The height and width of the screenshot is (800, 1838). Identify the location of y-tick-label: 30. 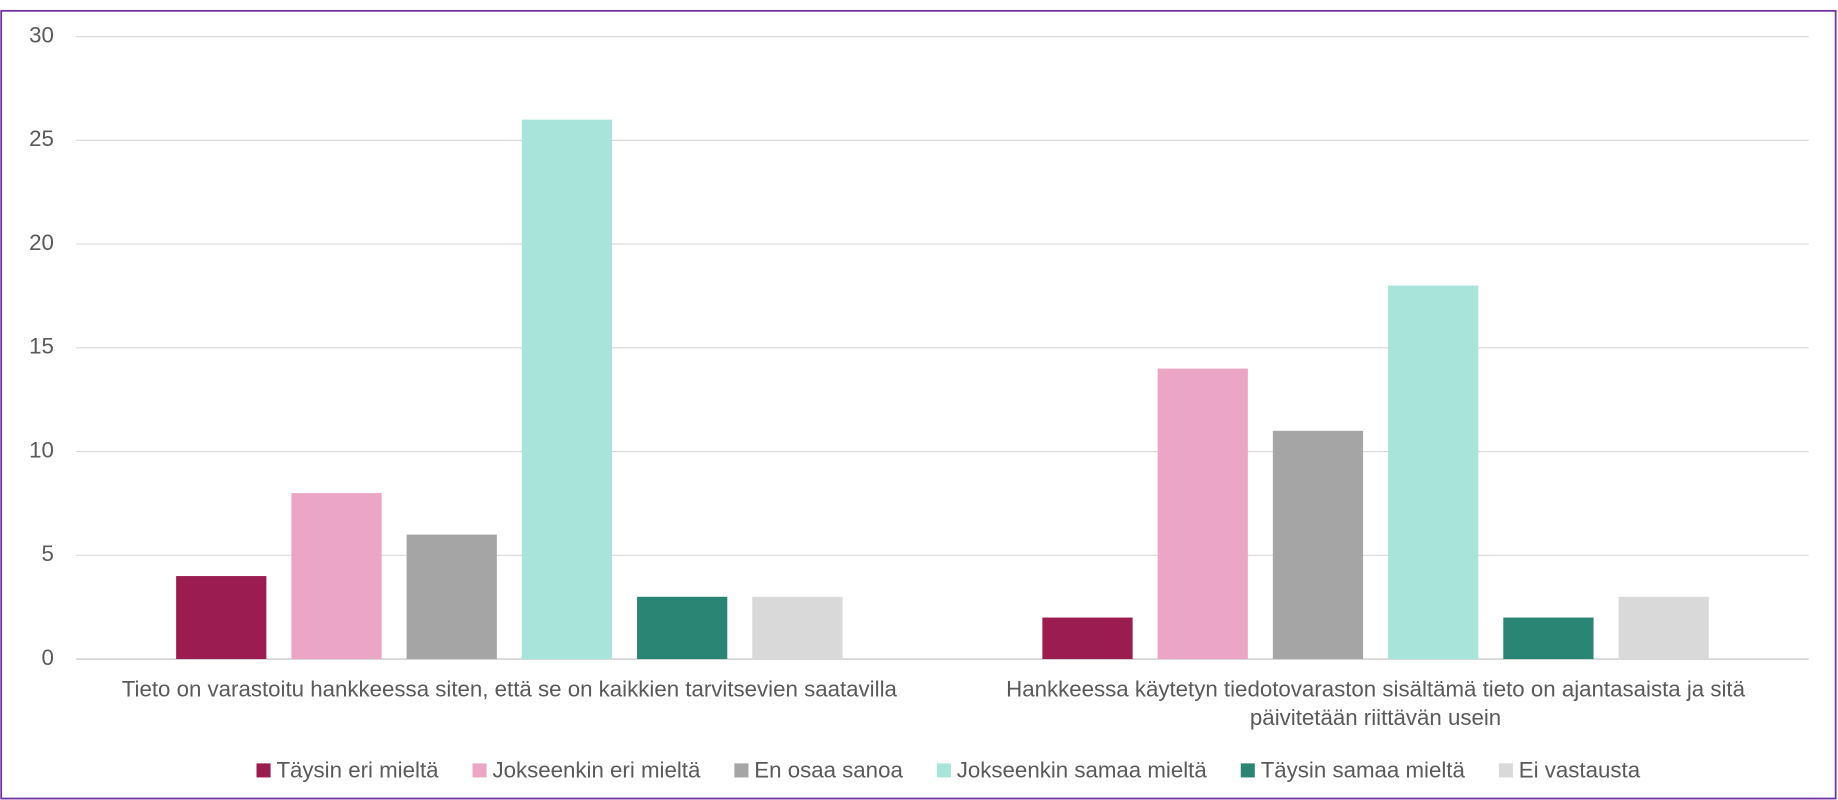
(41, 35).